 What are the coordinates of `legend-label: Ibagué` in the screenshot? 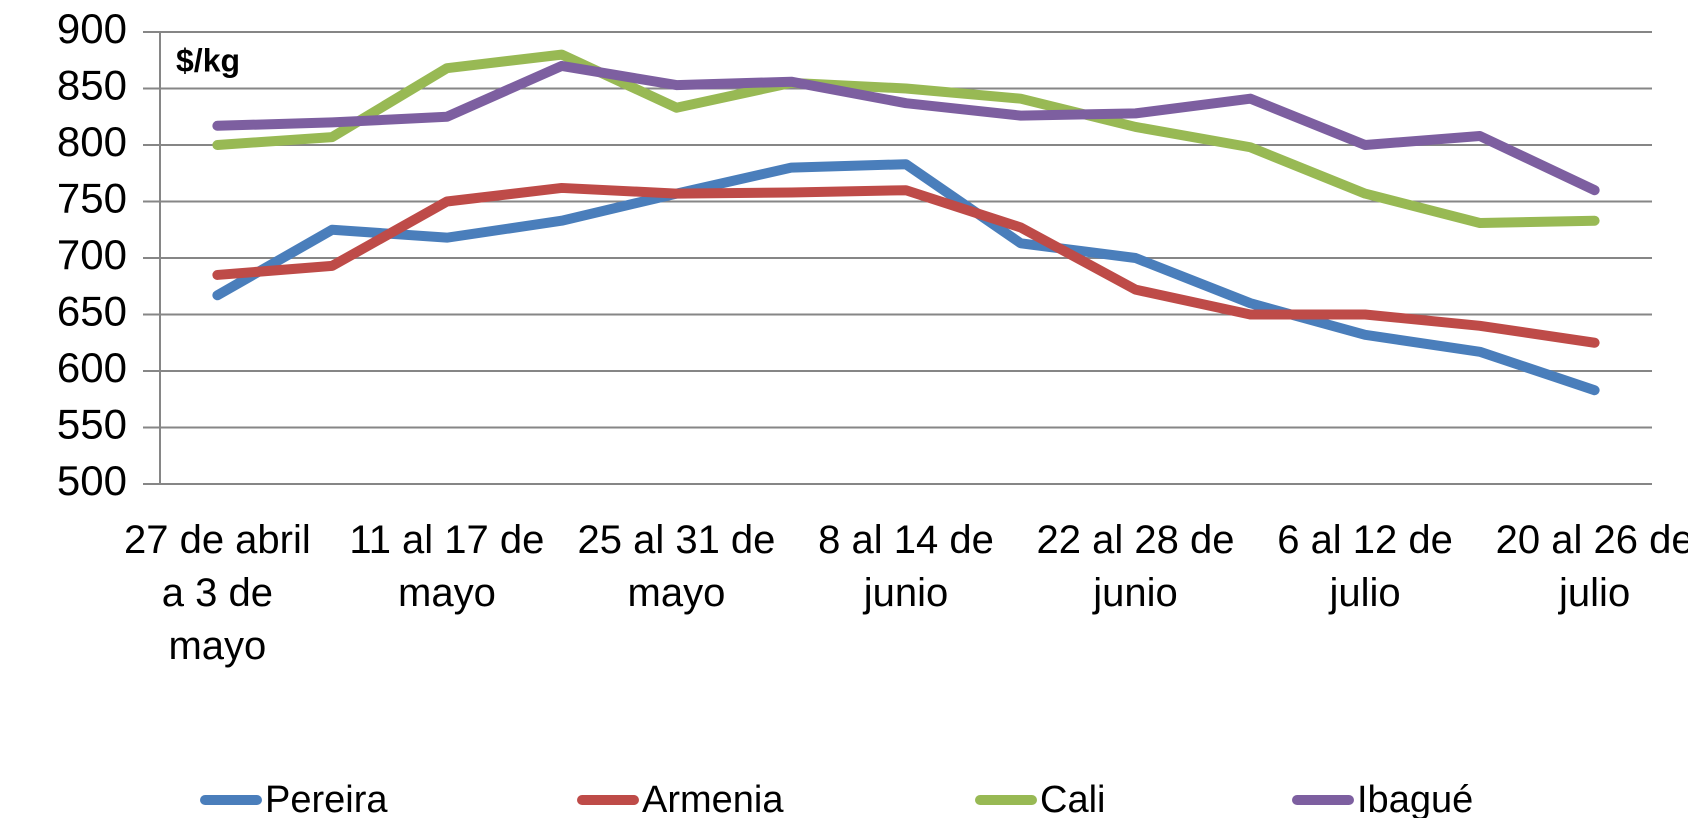 It's located at (1415, 798).